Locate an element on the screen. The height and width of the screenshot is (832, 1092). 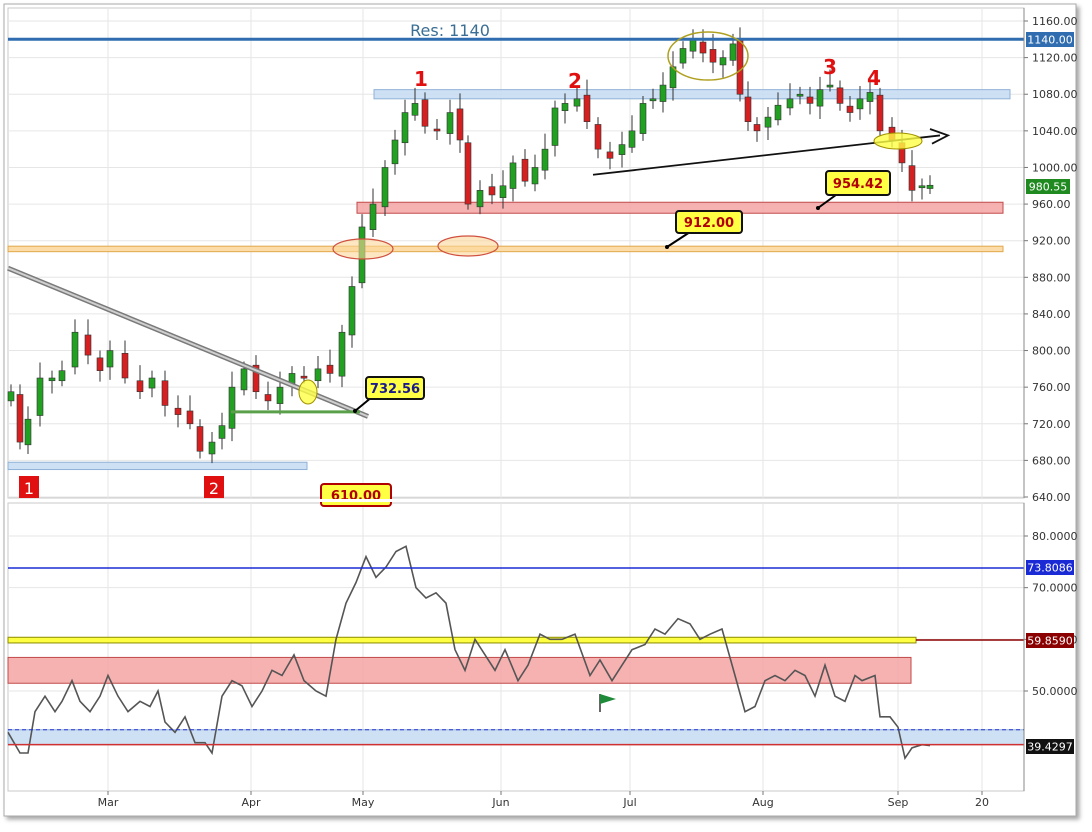
price-tick-label: 640.00 is located at coordinates (1051, 497).